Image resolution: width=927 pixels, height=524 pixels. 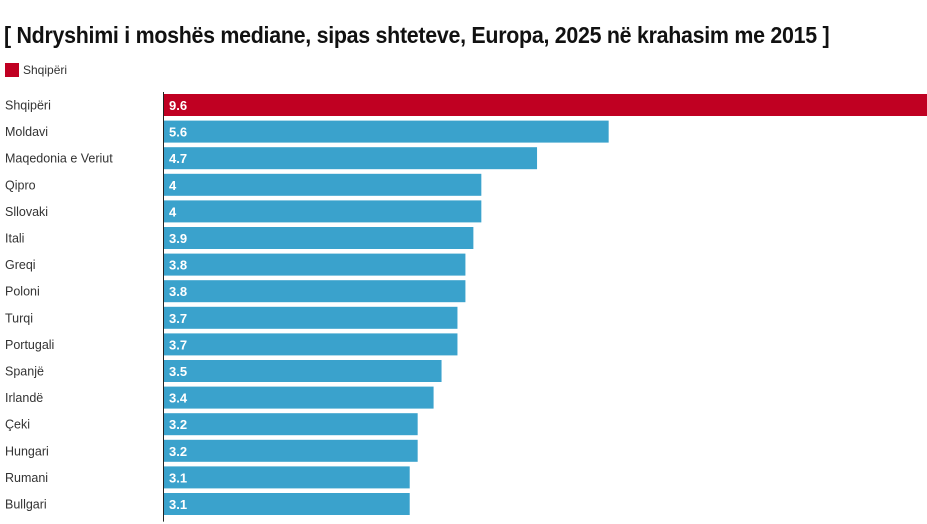 I want to click on value-label-portugali: 3.7, so click(x=178, y=344).